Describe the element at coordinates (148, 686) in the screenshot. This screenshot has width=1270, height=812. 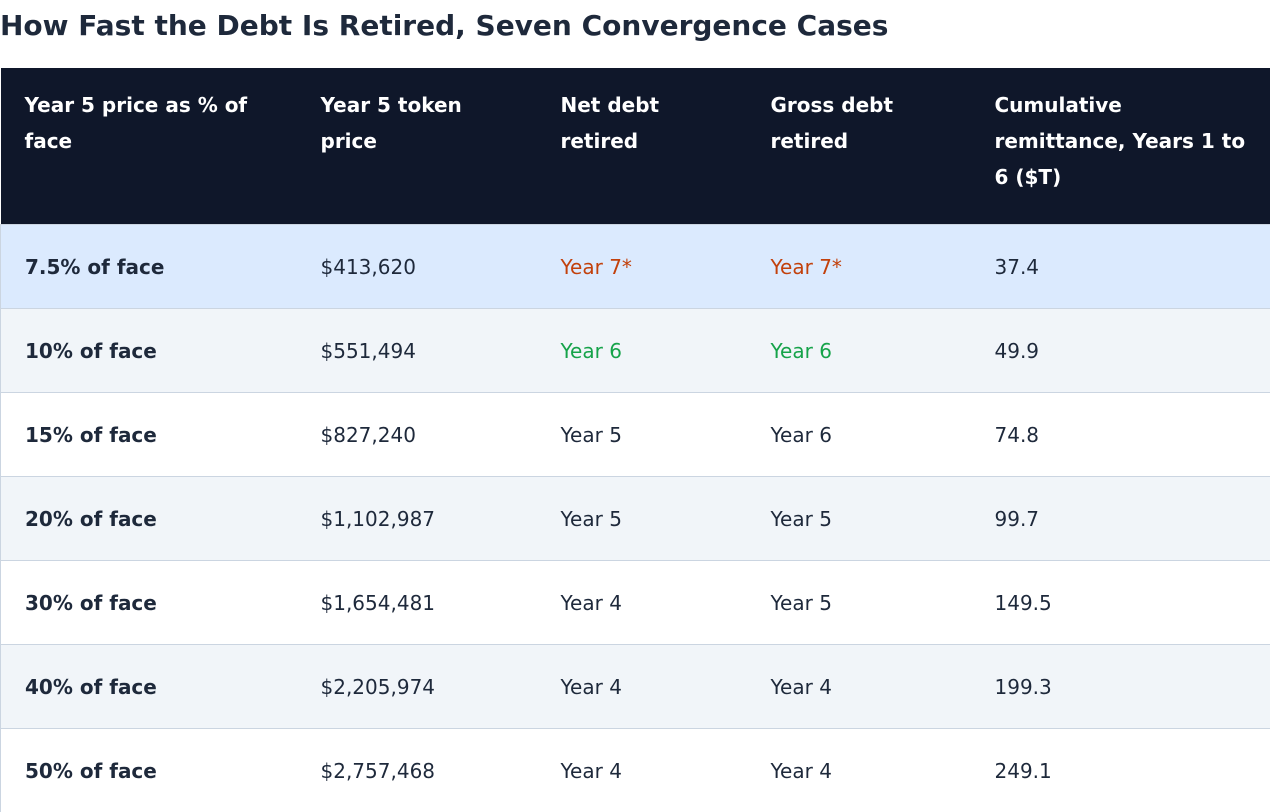
I see `case-cell: 40% of face` at that location.